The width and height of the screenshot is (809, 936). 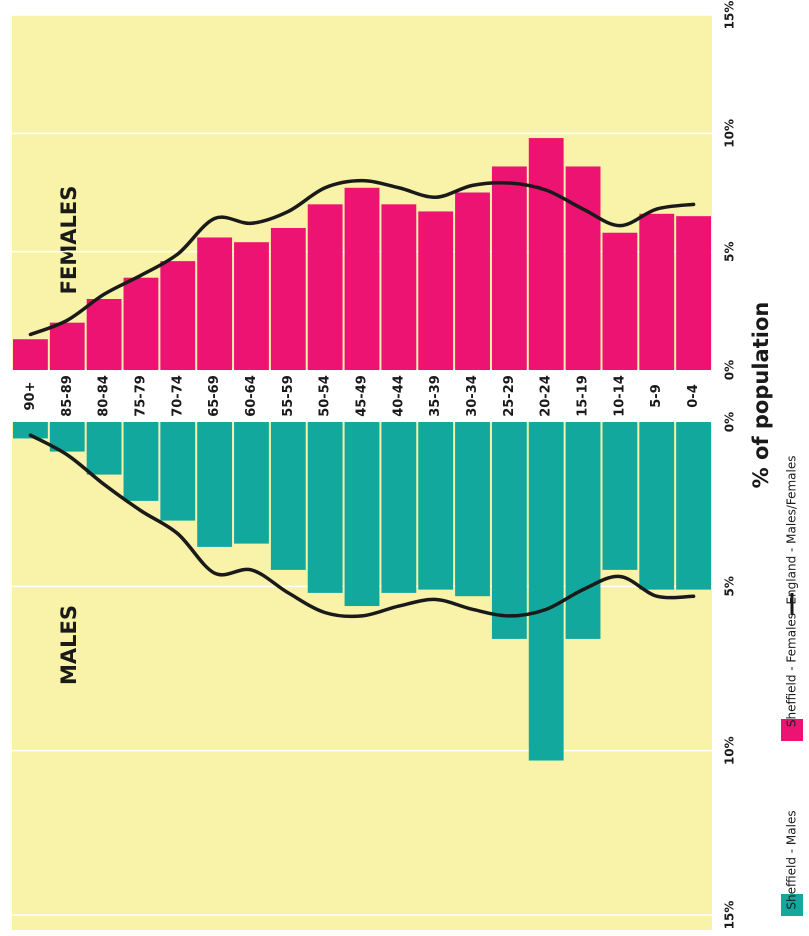 What do you see at coordinates (792, 529) in the screenshot?
I see `legend-label: England - Males/Females` at bounding box center [792, 529].